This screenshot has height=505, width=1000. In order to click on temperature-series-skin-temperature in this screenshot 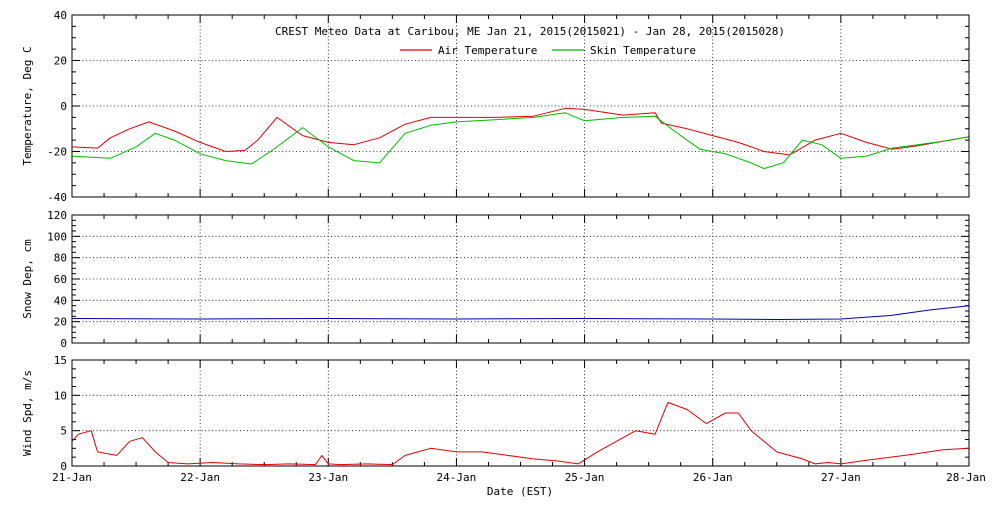, I will do `click(520, 141)`.